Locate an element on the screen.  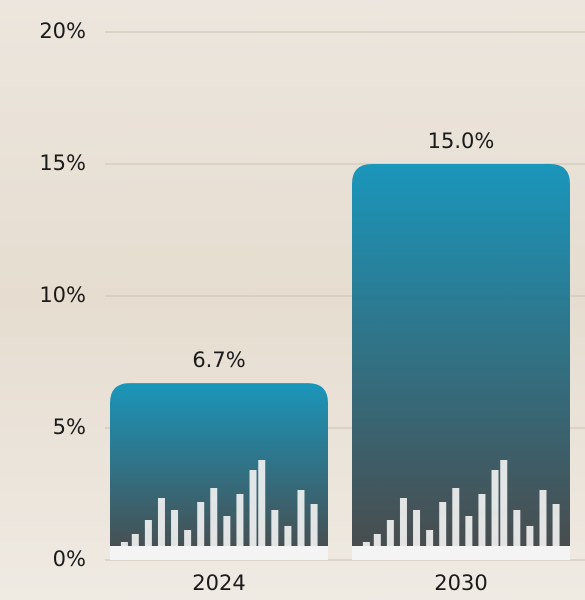
bar is located at coordinates (219, 471).